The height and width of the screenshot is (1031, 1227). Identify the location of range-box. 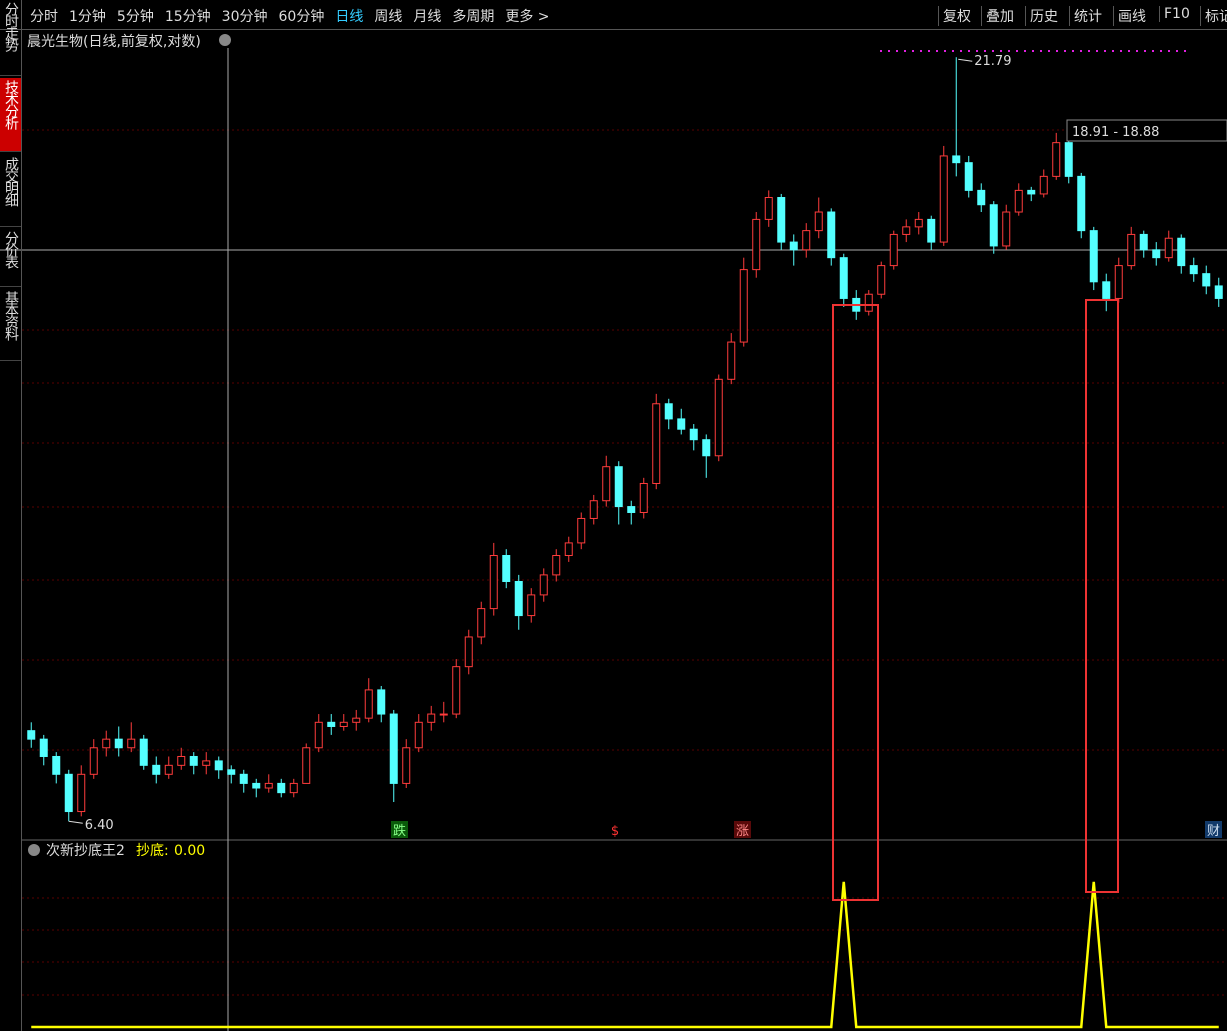
(1146, 130).